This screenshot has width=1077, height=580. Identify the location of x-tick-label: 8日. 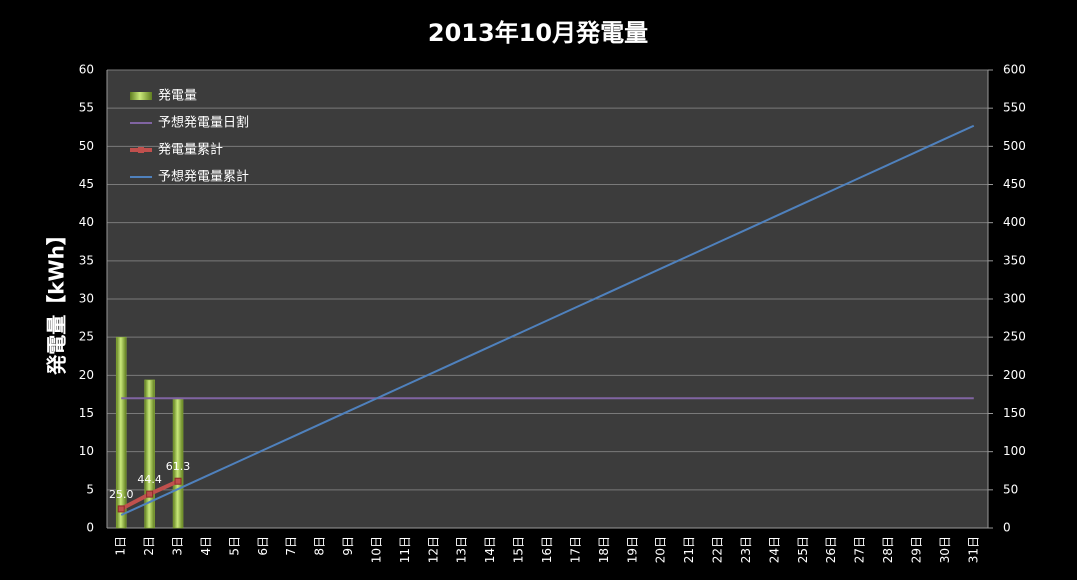
(320, 546).